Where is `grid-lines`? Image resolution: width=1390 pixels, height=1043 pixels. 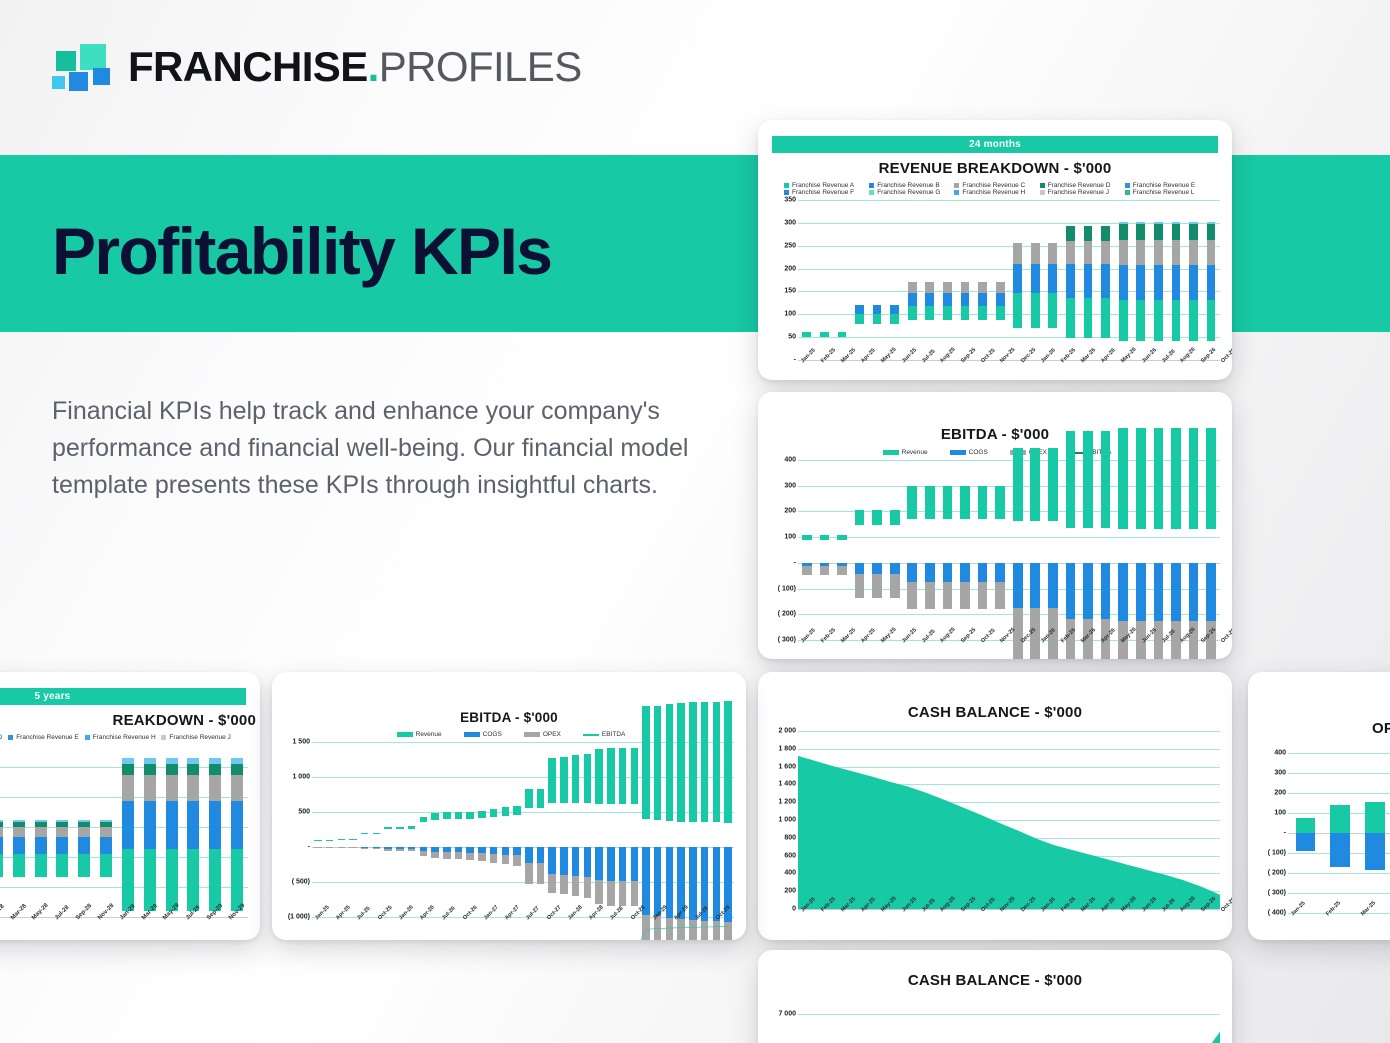
grid-lines is located at coordinates (1009, 550).